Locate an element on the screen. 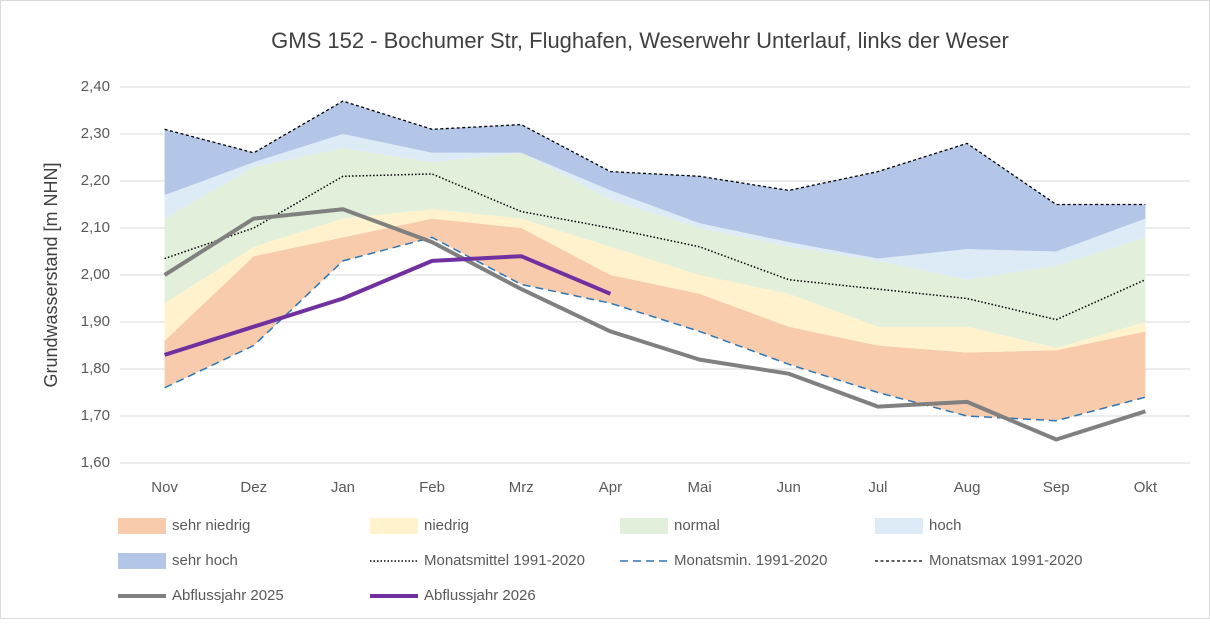 The image size is (1210, 624). x-tick-label: Aug is located at coordinates (967, 487).